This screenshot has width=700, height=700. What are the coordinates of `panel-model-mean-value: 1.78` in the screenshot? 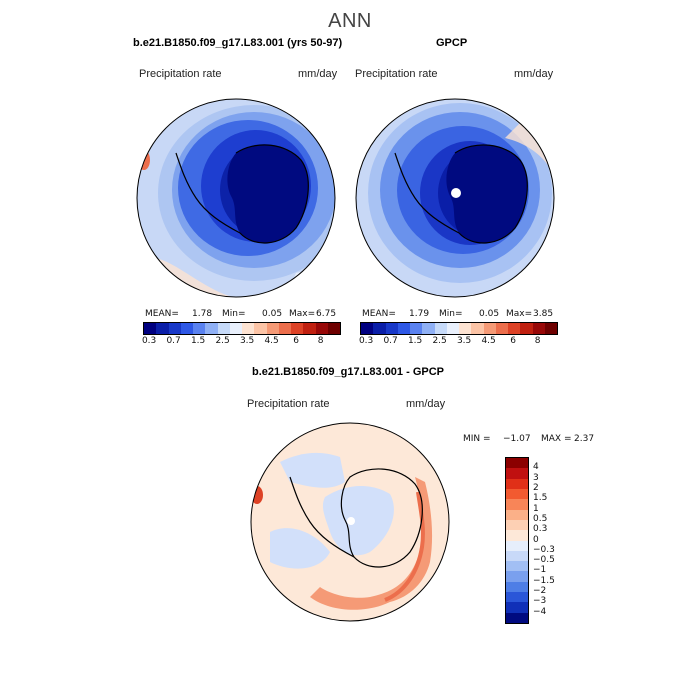 It's located at (202, 314).